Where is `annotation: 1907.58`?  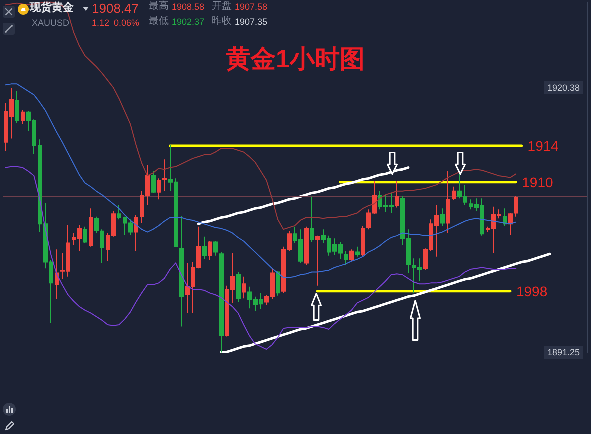 annotation: 1907.58 is located at coordinates (251, 7).